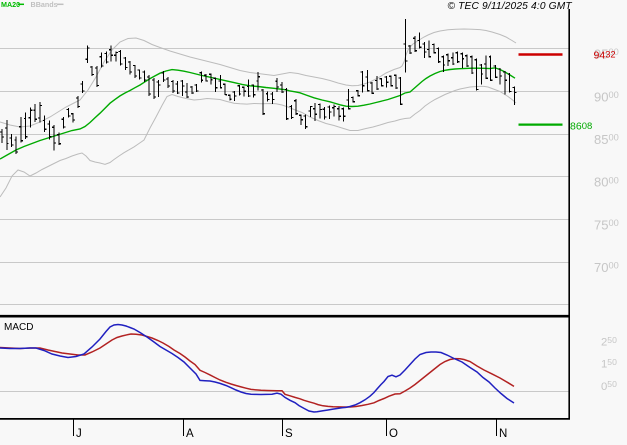 This screenshot has height=445, width=627. I want to click on svg-text: S, so click(289, 434).